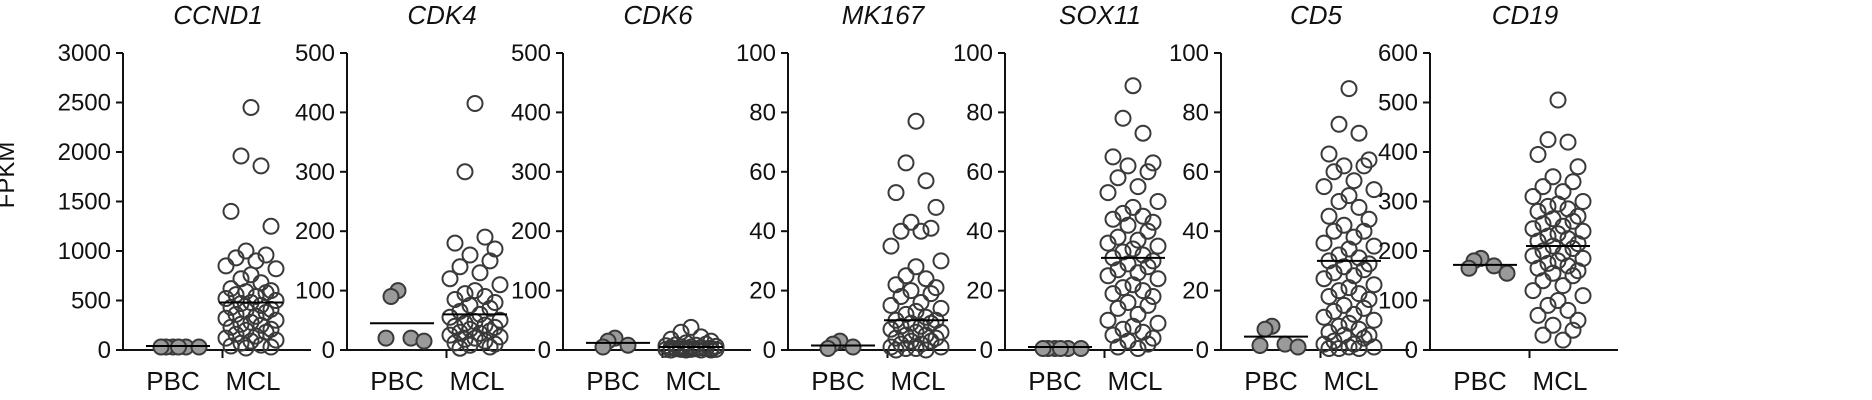 This screenshot has height=400, width=1872. Describe the element at coordinates (658, 15) in the screenshot. I see `panel-title: CDK6` at that location.